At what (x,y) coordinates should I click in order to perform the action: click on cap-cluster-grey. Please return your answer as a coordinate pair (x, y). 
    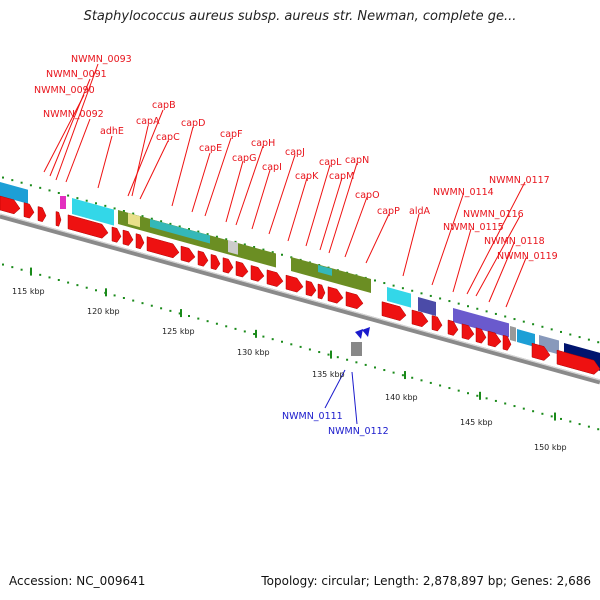
    Looking at the image, I should click on (233, 247).